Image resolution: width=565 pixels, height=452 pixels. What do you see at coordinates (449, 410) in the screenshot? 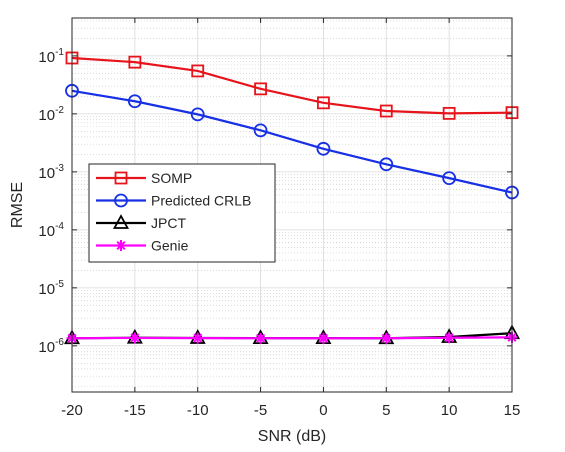
I see `x-tick-label: 10` at bounding box center [449, 410].